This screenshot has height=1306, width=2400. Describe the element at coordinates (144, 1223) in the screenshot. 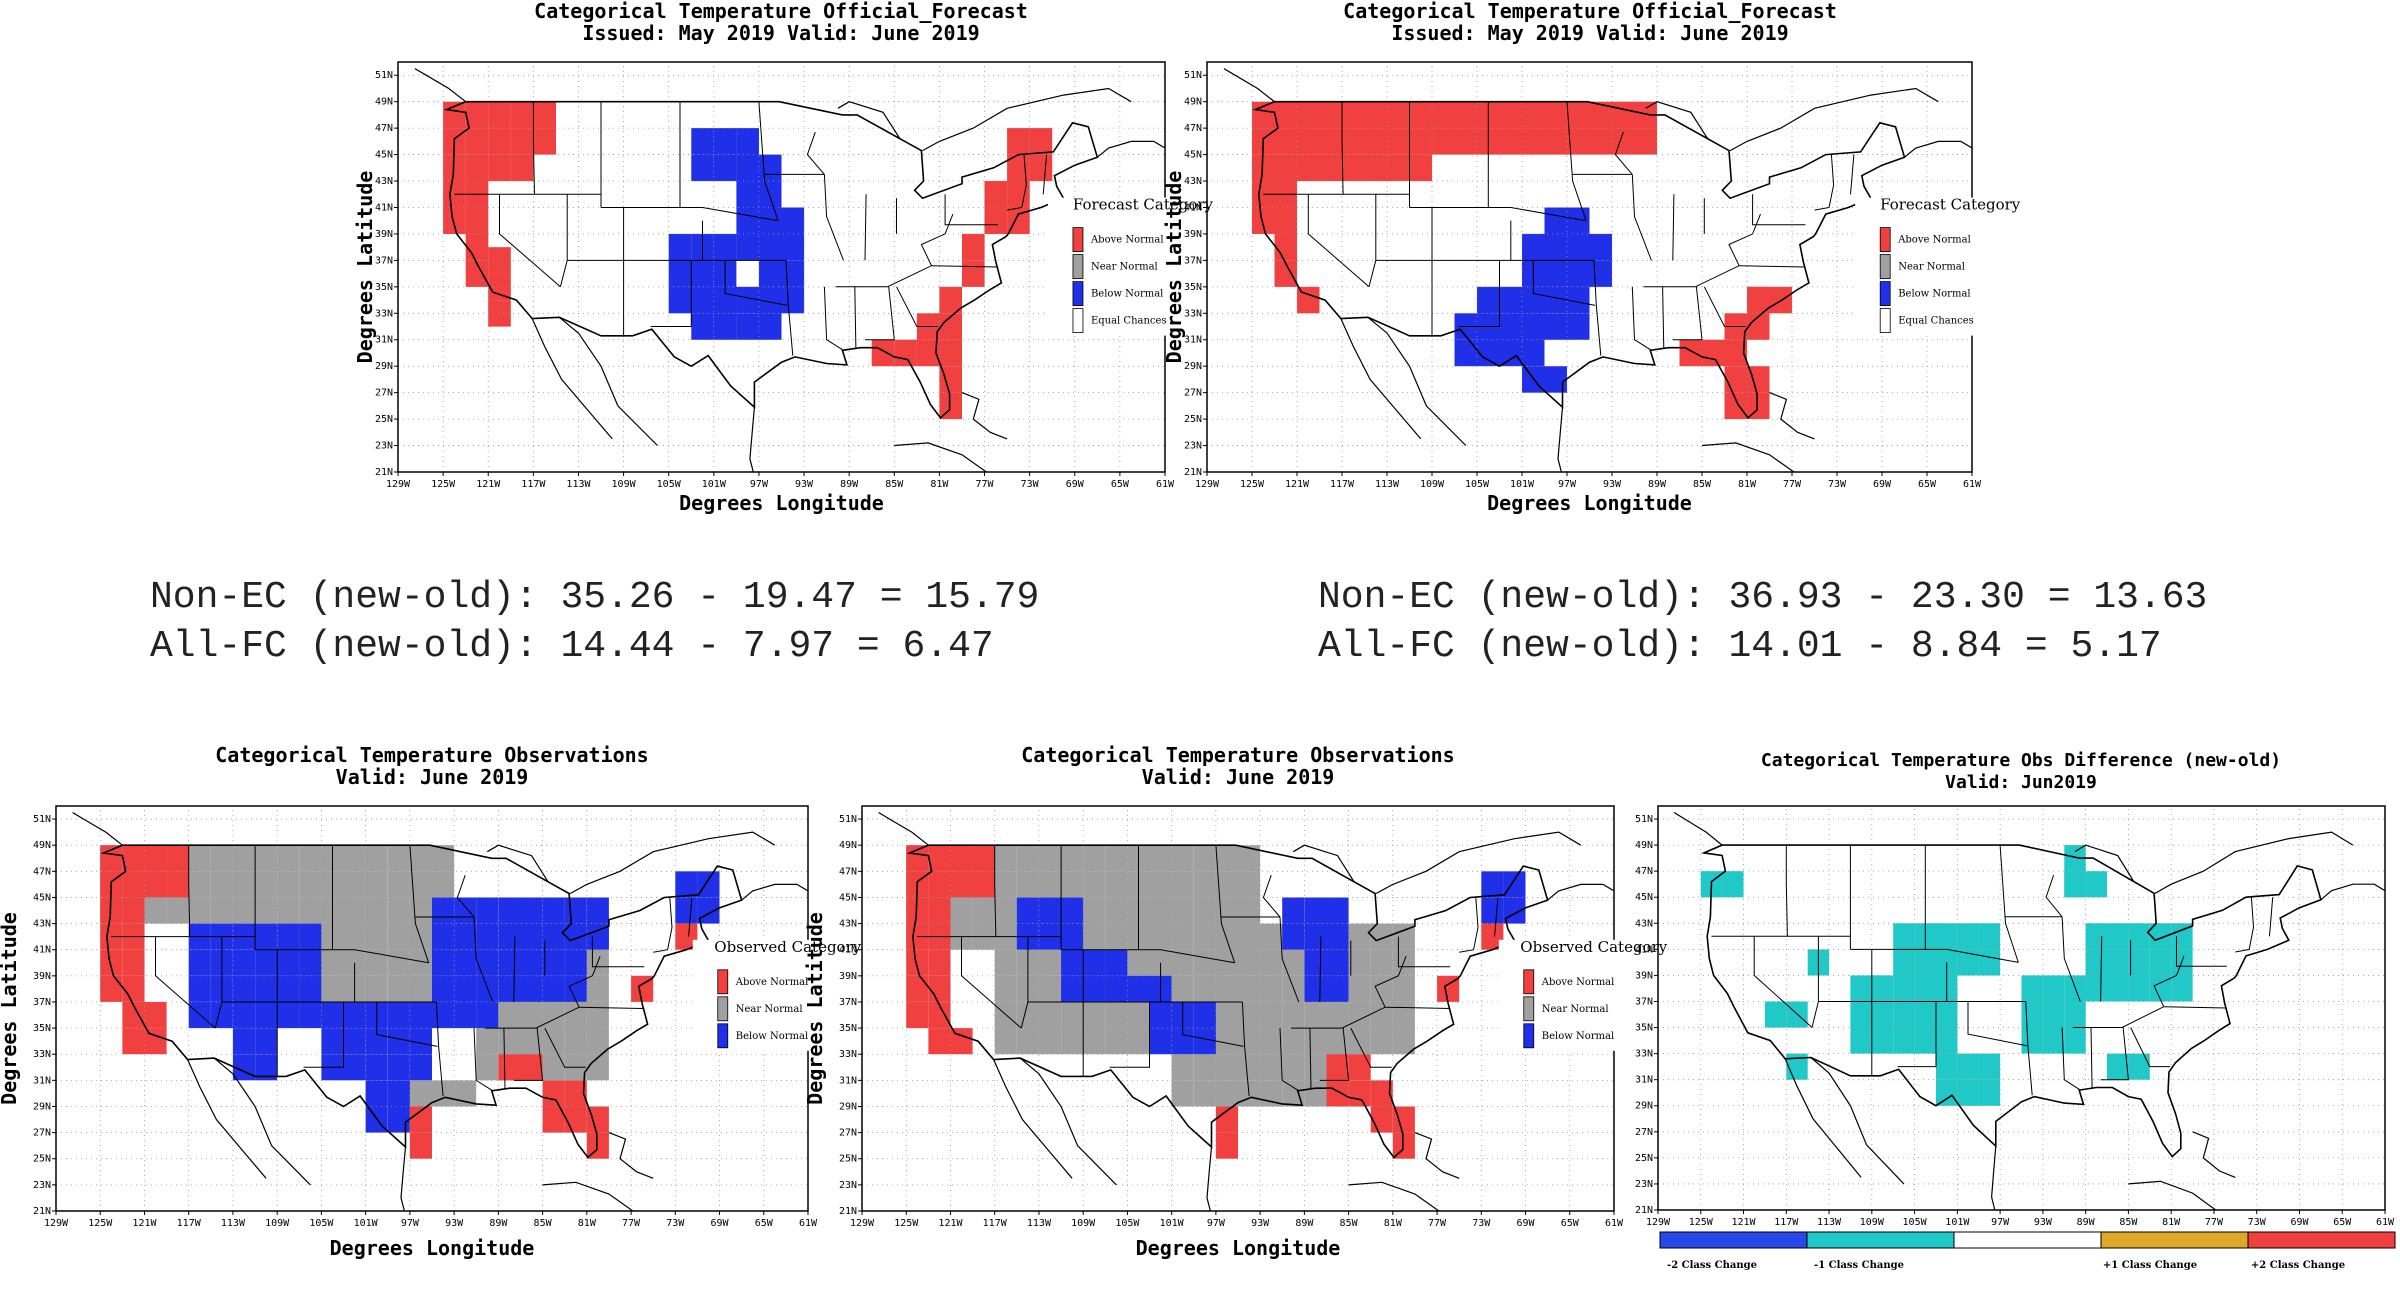

I see `lon-tick-label: 121W` at that location.